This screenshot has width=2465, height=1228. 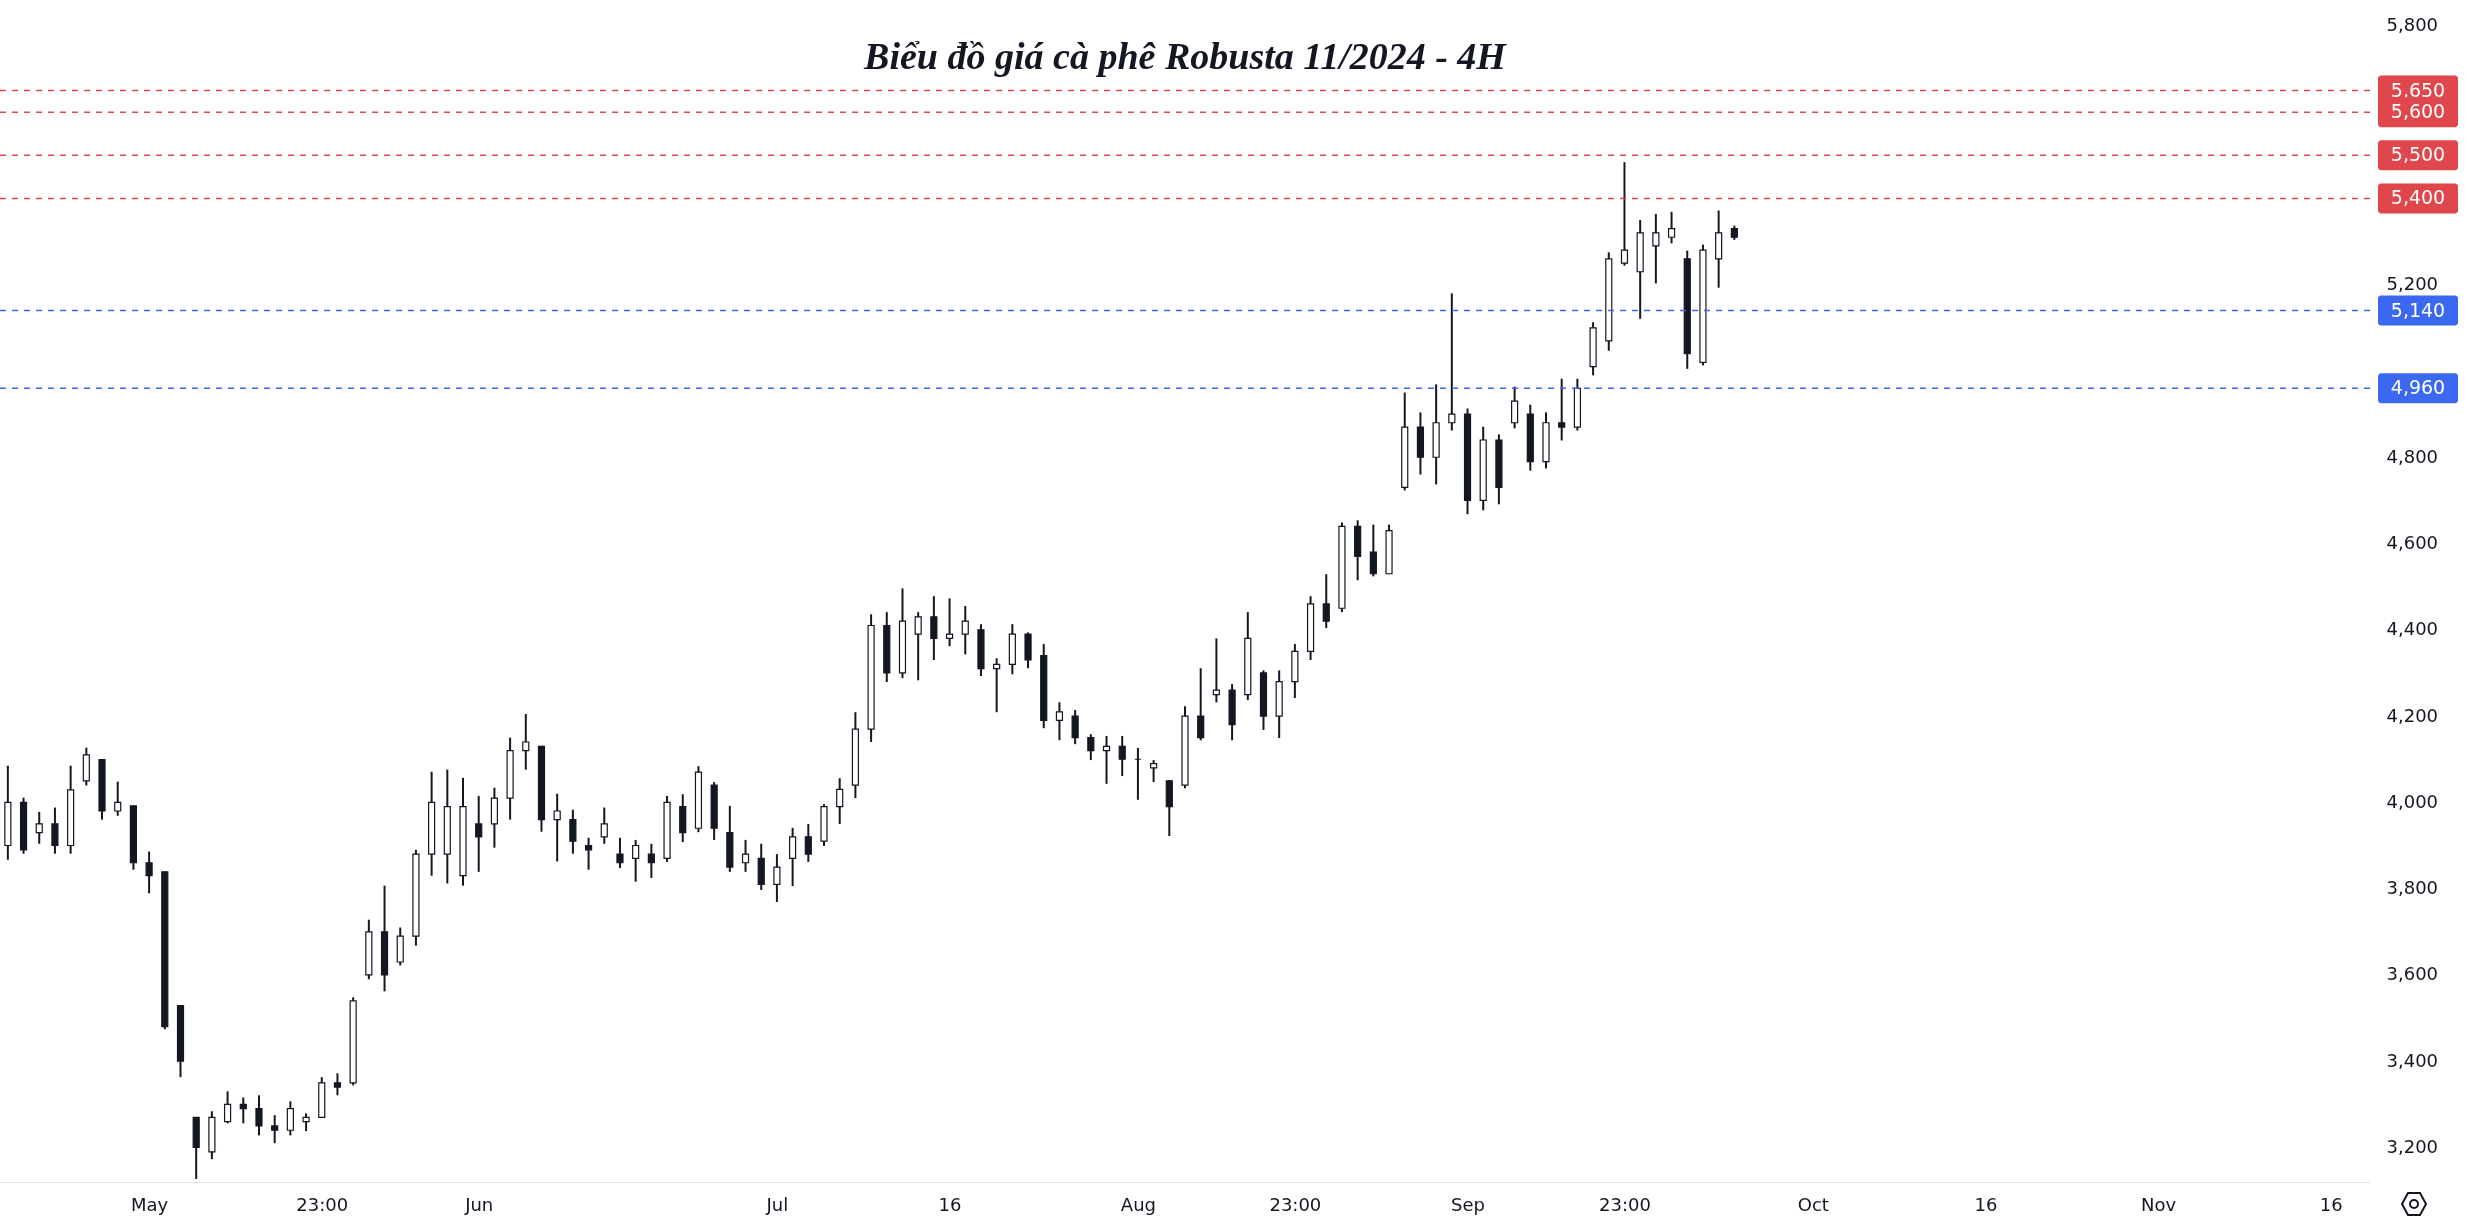 What do you see at coordinates (2418, 154) in the screenshot?
I see `ref-line-label: 5,500` at bounding box center [2418, 154].